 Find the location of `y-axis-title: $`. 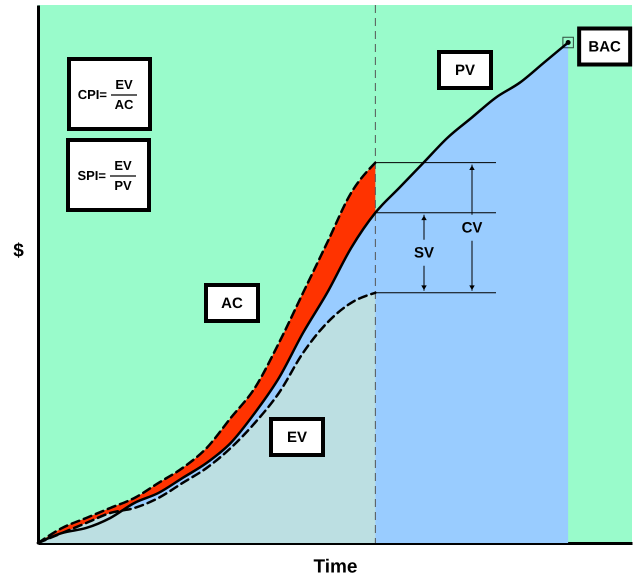

y-axis-title: $ is located at coordinates (18, 251).